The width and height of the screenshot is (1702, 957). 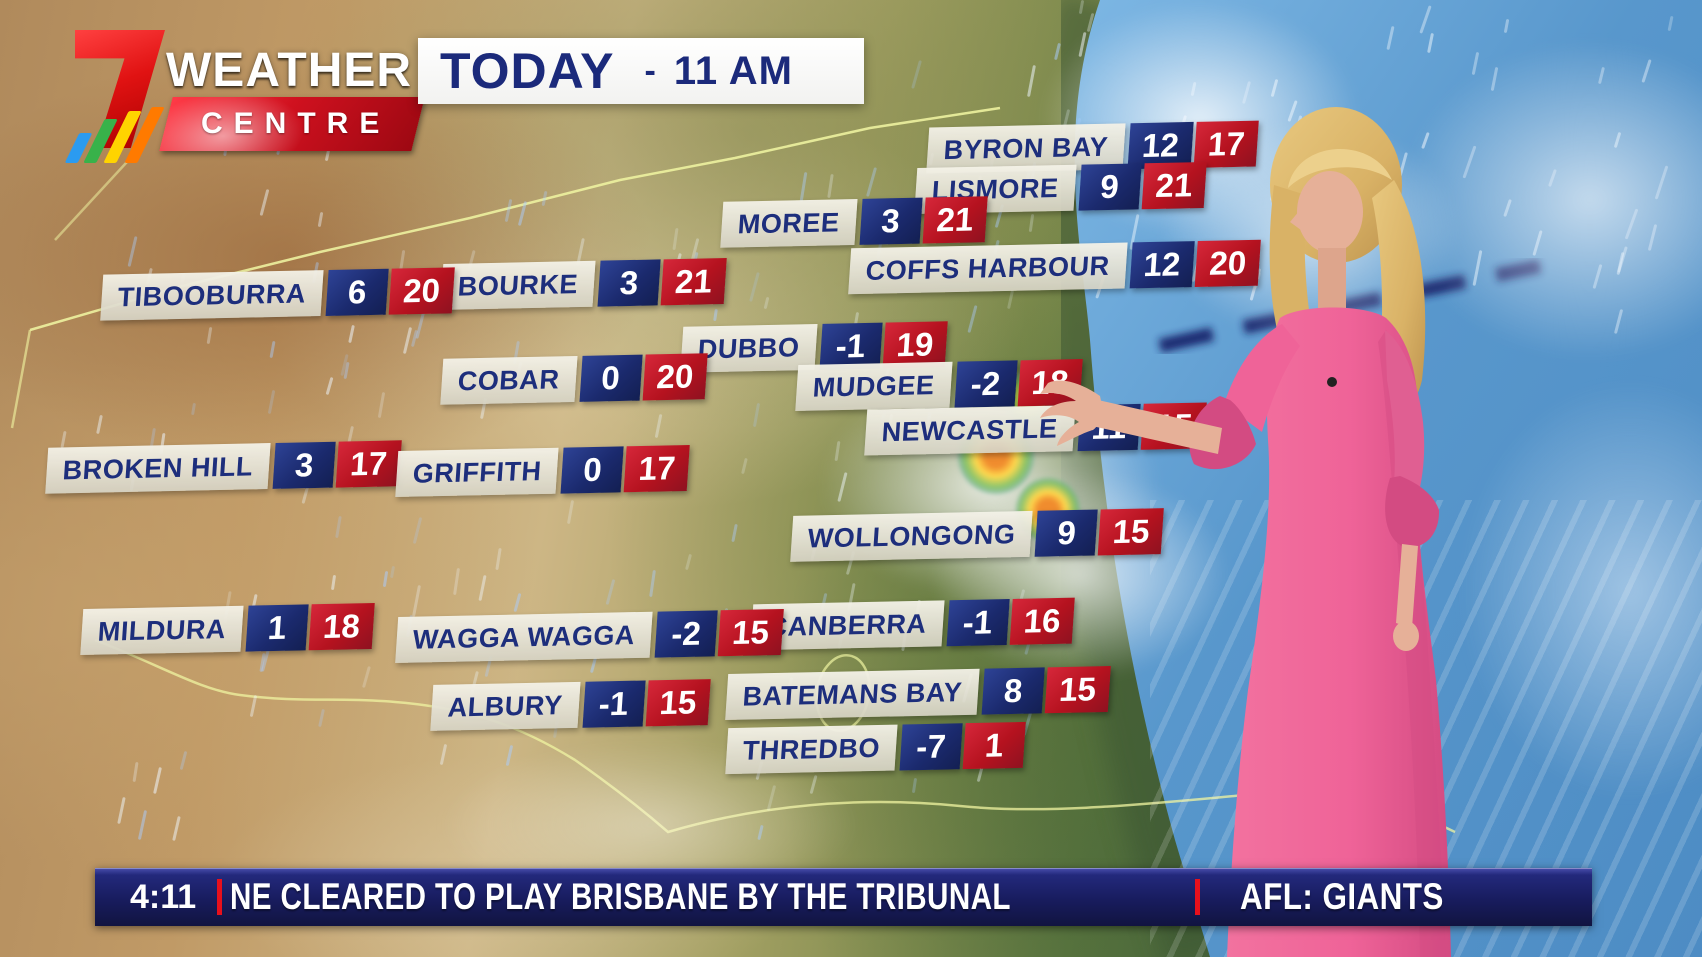 I want to click on station-name: MOREE, so click(x=789, y=223).